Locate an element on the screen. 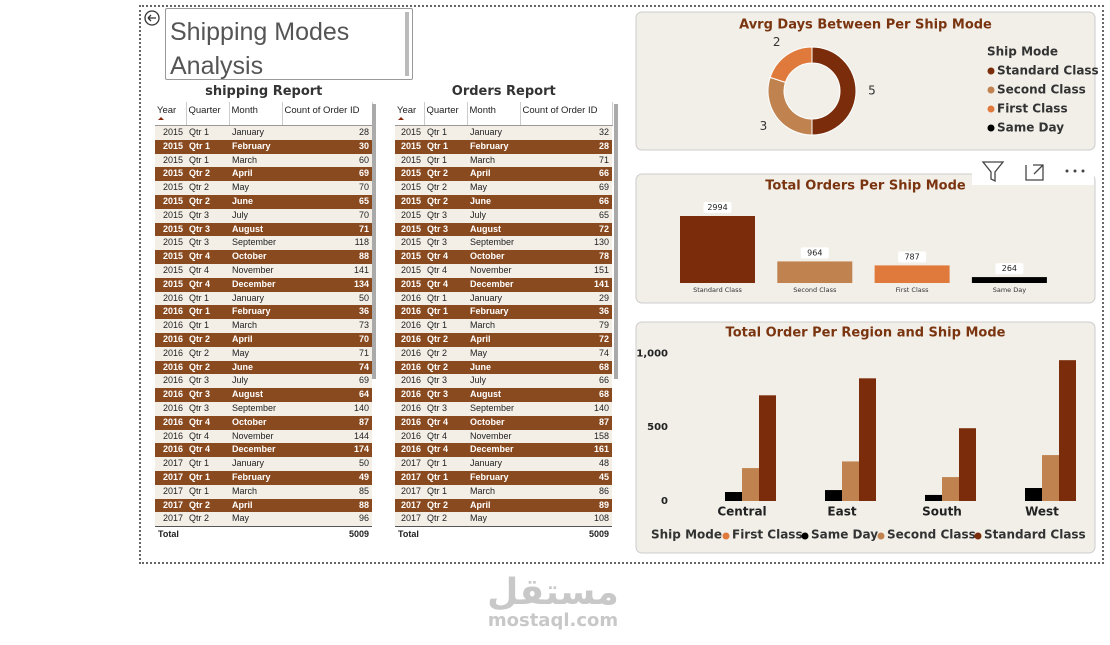 This screenshot has height=645, width=1110. cell: 73 is located at coordinates (327, 326).